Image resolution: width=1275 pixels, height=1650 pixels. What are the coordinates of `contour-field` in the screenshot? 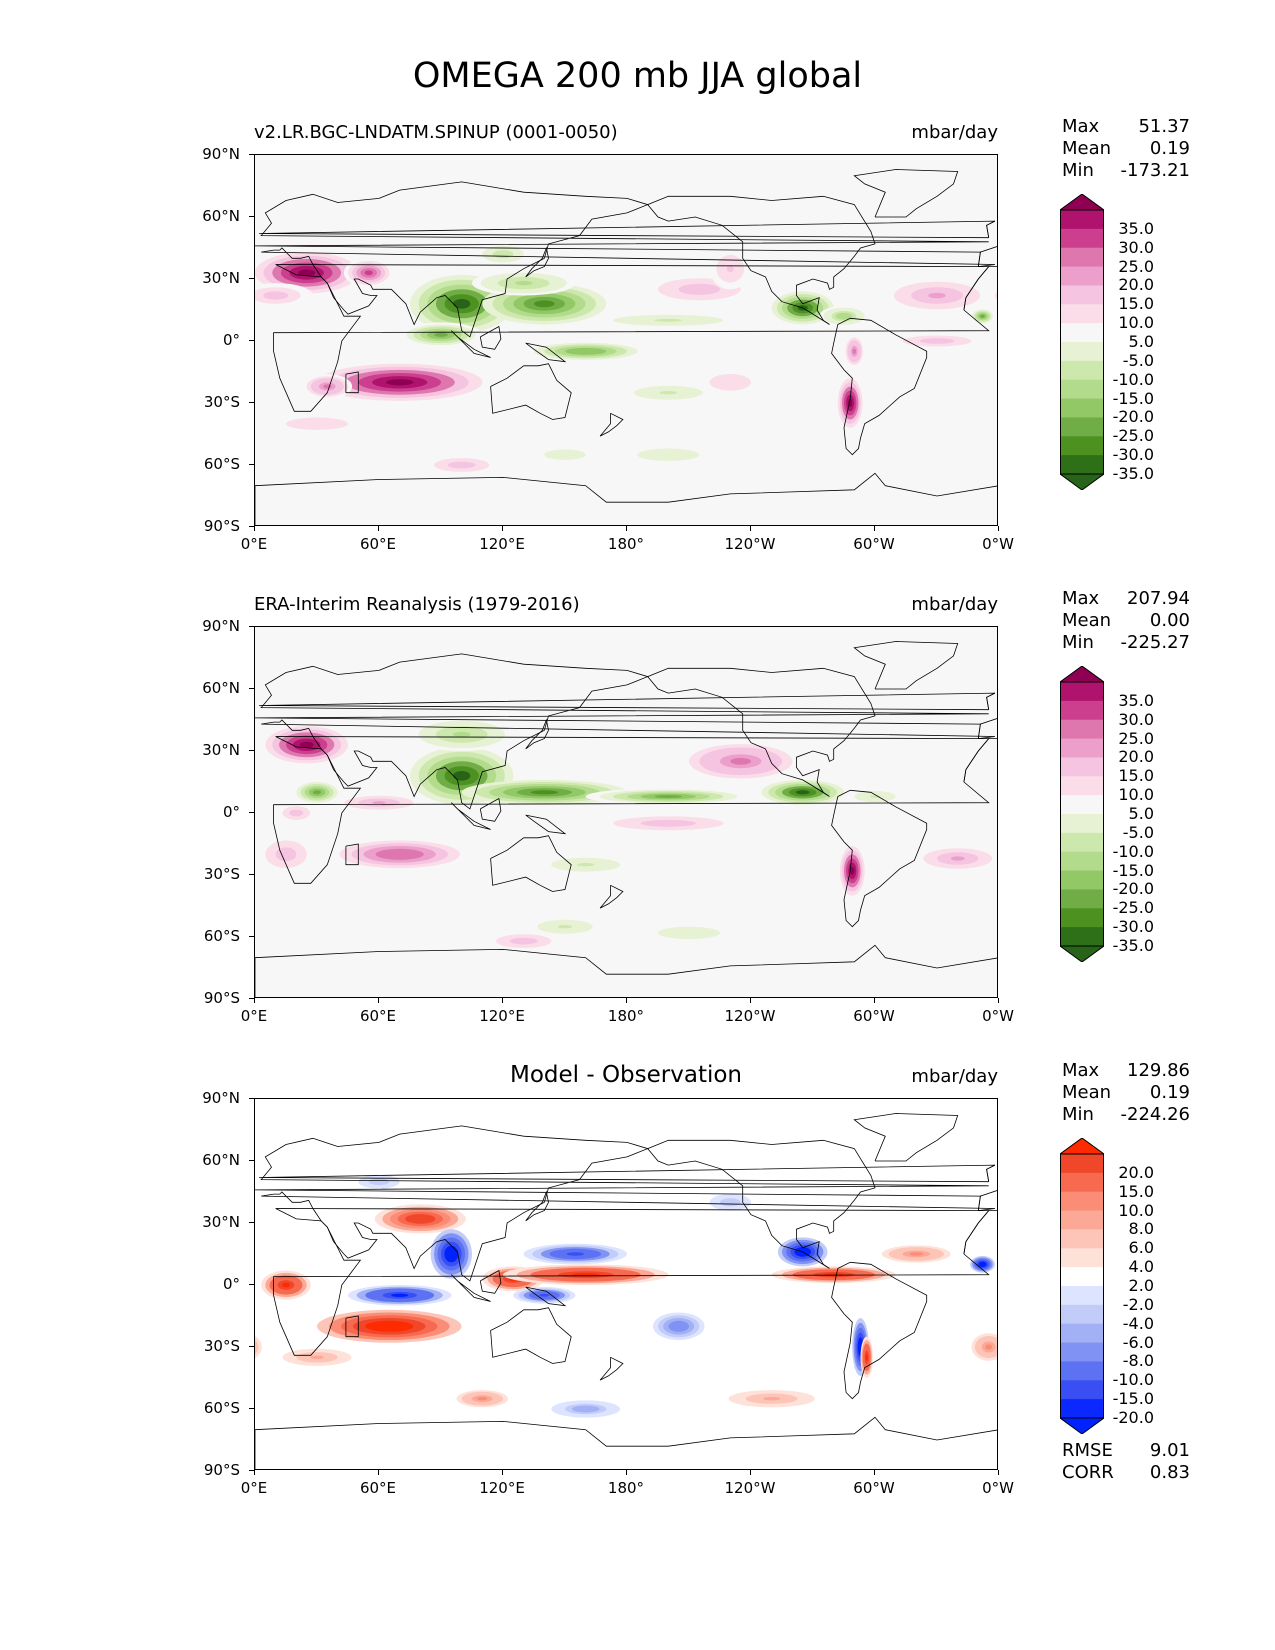 It's located at (626, 1284).